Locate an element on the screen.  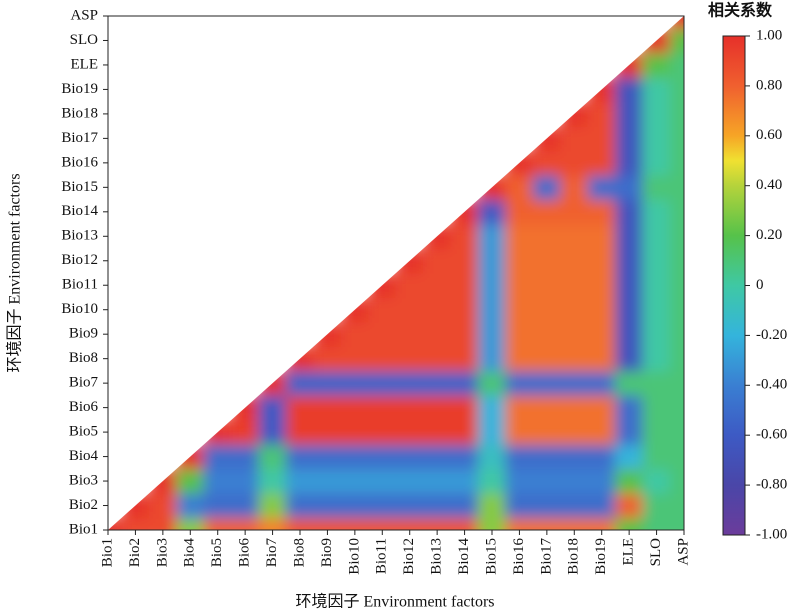
x-axis-title: 环境因子 Environment factors is located at coordinates (394, 601).